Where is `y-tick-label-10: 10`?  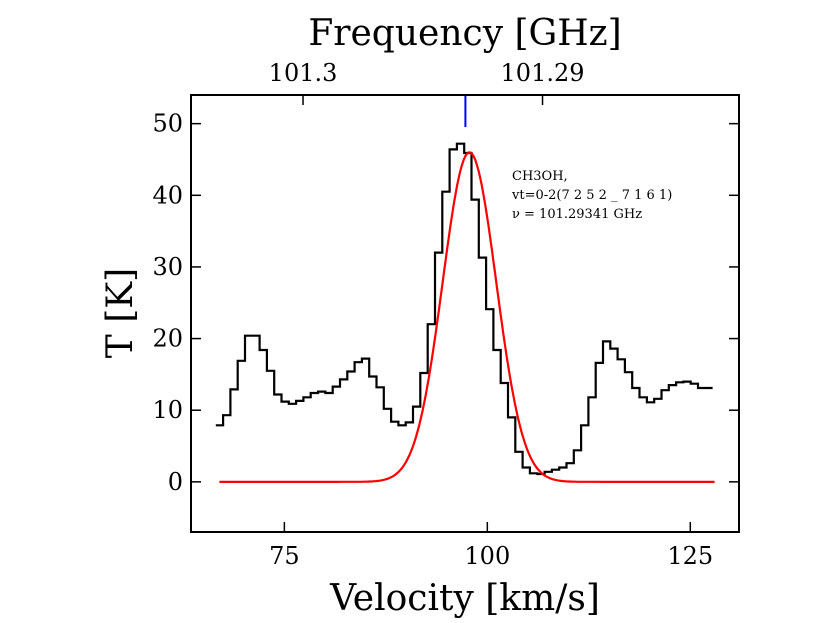
y-tick-label-10: 10 is located at coordinates (167, 410).